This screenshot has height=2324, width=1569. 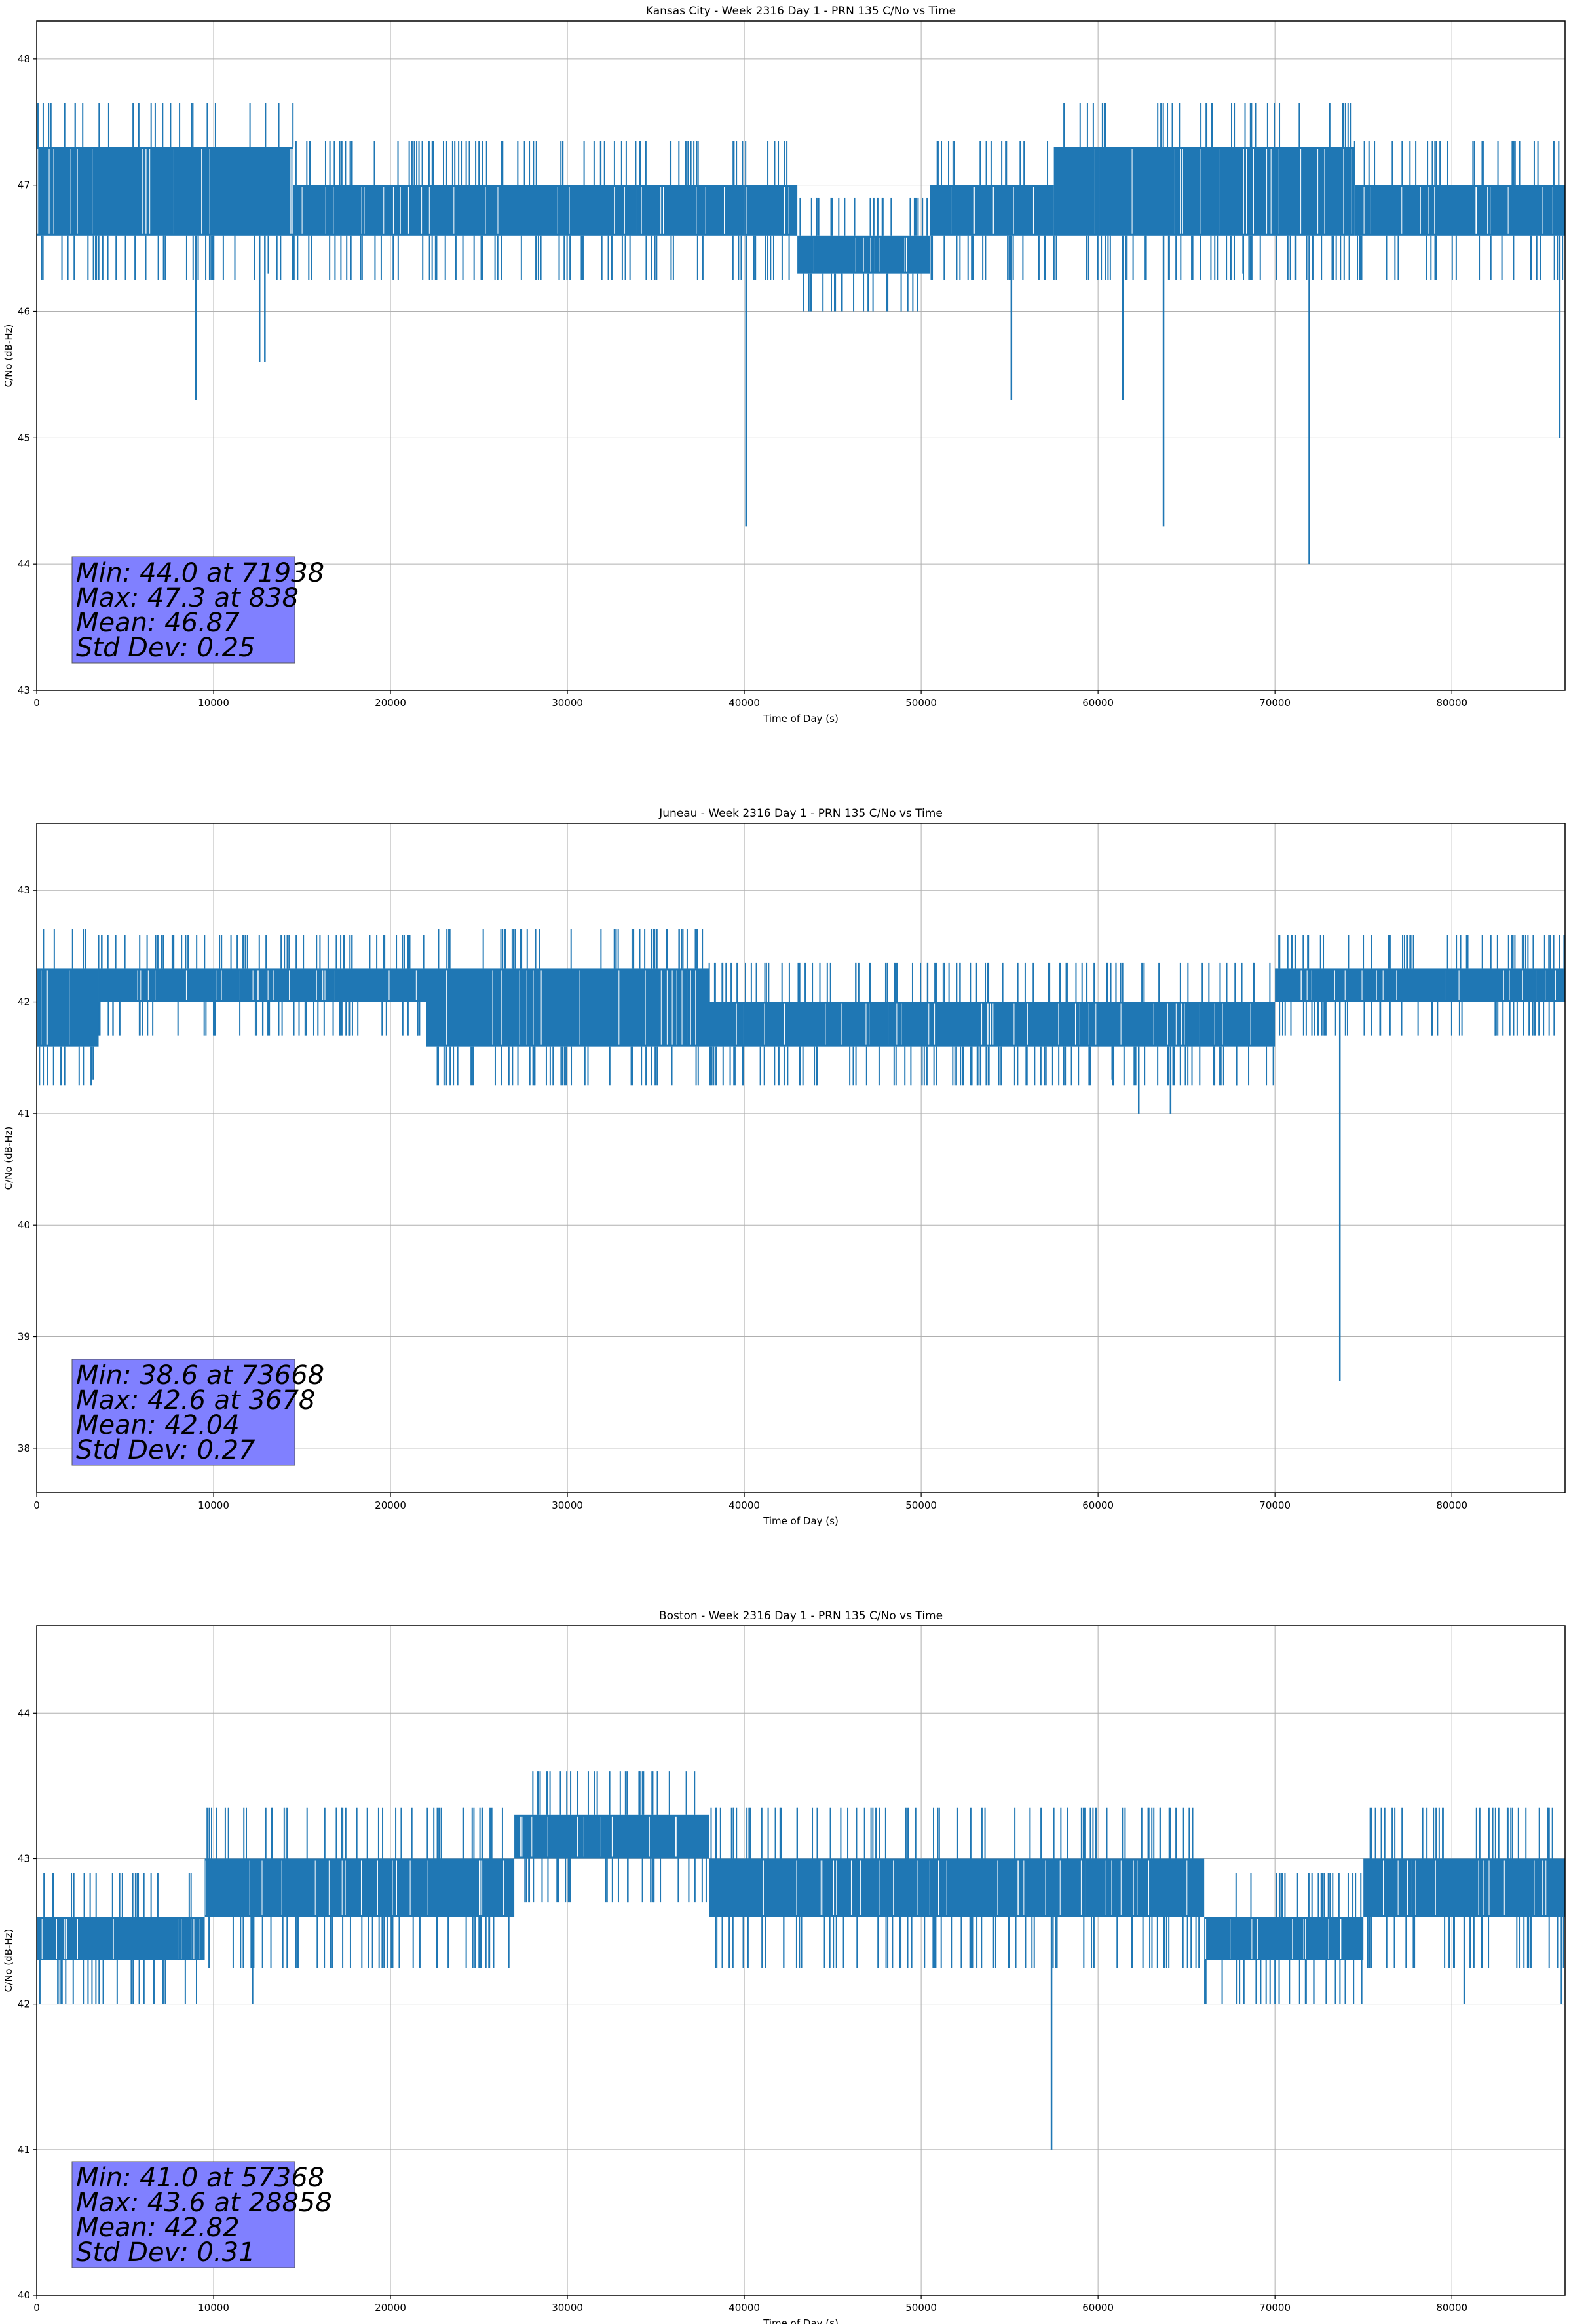 What do you see at coordinates (187, 598) in the screenshot?
I see `stats-line: Max: 47.3 at 838` at bounding box center [187, 598].